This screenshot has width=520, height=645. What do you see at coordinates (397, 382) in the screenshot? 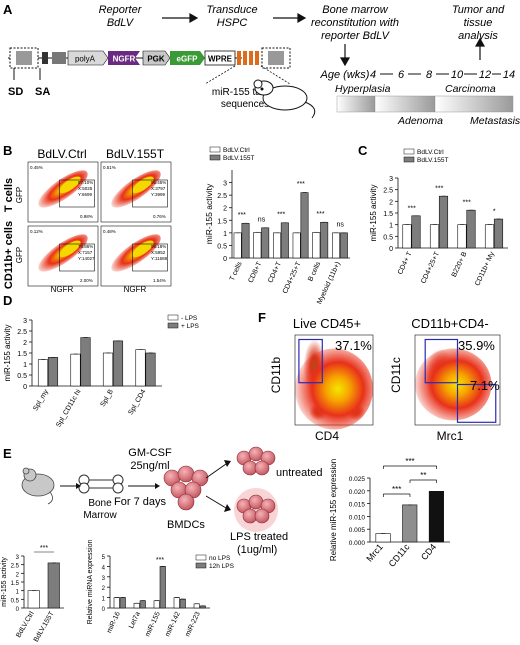
I see `flow-plots-f` at bounding box center [397, 382].